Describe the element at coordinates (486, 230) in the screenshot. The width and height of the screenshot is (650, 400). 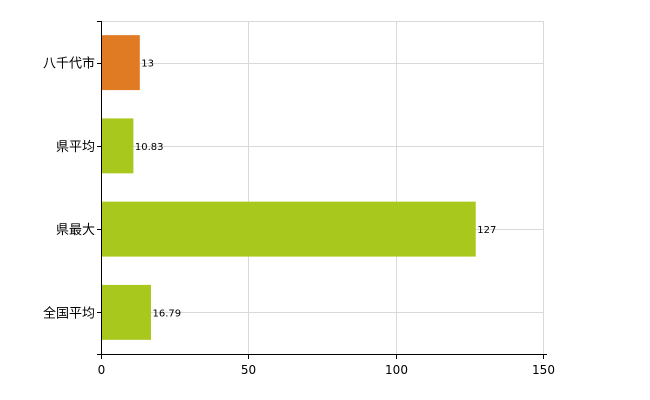
I see `data-label-2: 127` at that location.